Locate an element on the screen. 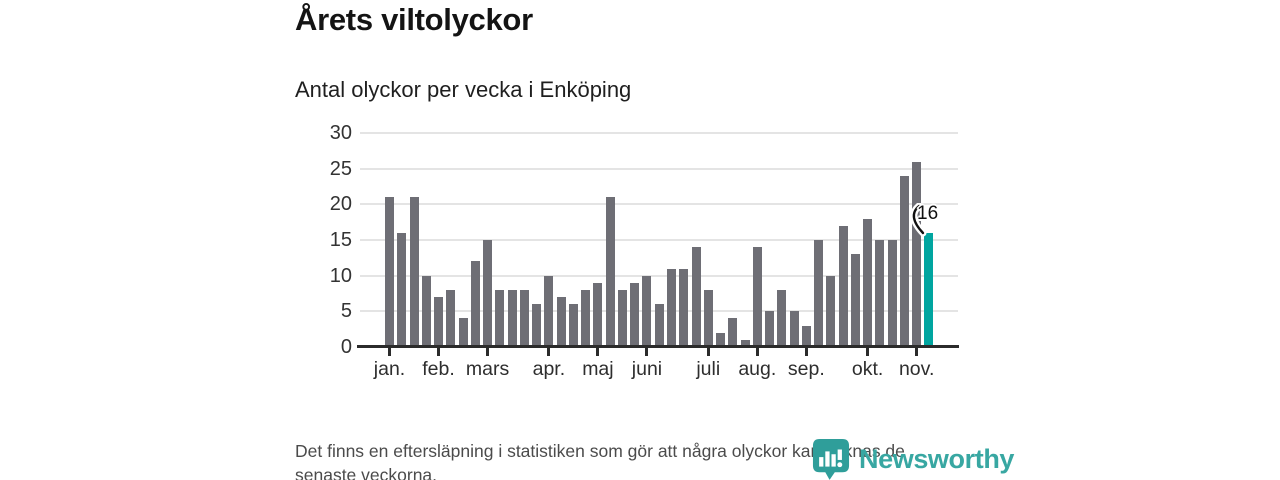 The height and width of the screenshot is (480, 1280). x-axis-line is located at coordinates (658, 346).